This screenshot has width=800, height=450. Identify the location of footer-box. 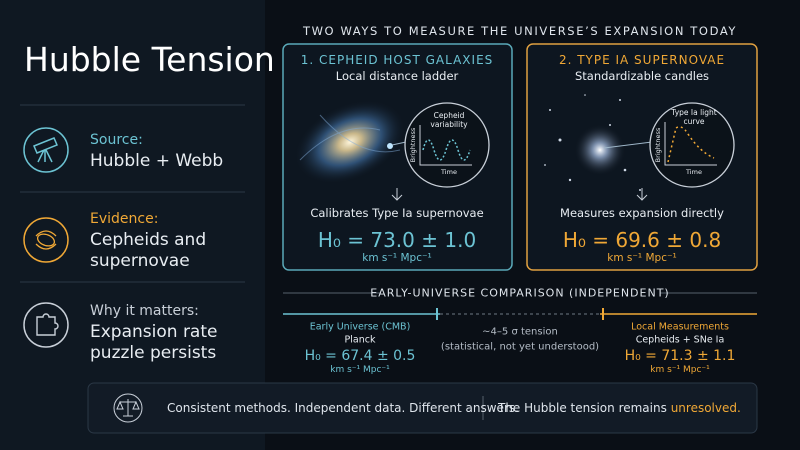
(422, 408).